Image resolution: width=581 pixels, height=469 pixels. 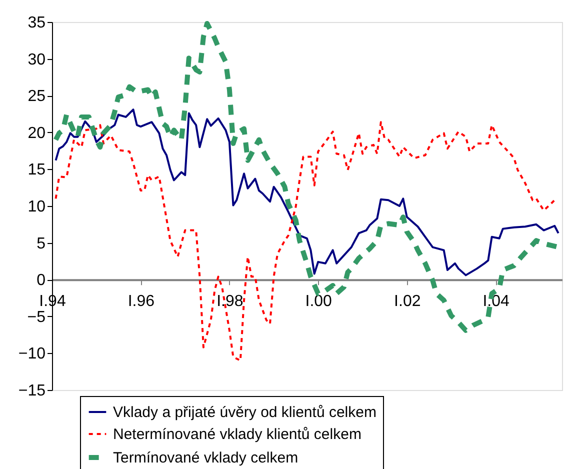 I want to click on legend-label: Termínované vklady celkem, so click(x=205, y=458).